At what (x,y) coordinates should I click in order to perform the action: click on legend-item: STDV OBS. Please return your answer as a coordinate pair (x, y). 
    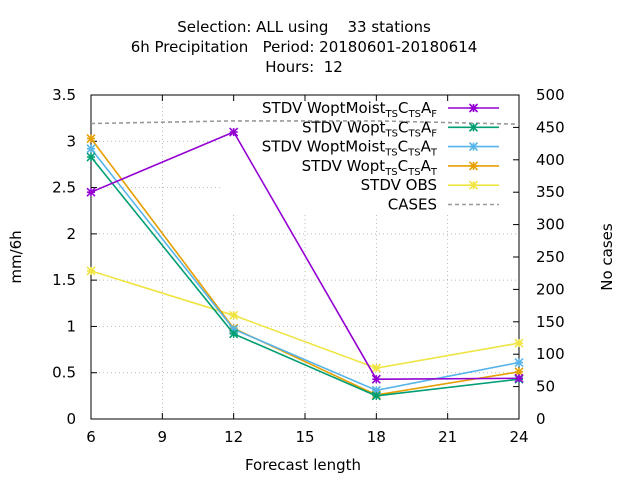
    Looking at the image, I should click on (430, 185).